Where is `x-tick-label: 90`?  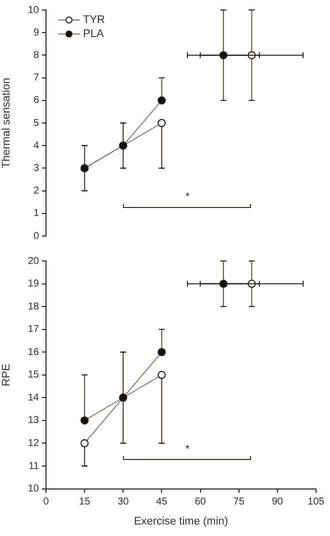
x-tick-label: 90 is located at coordinates (278, 502).